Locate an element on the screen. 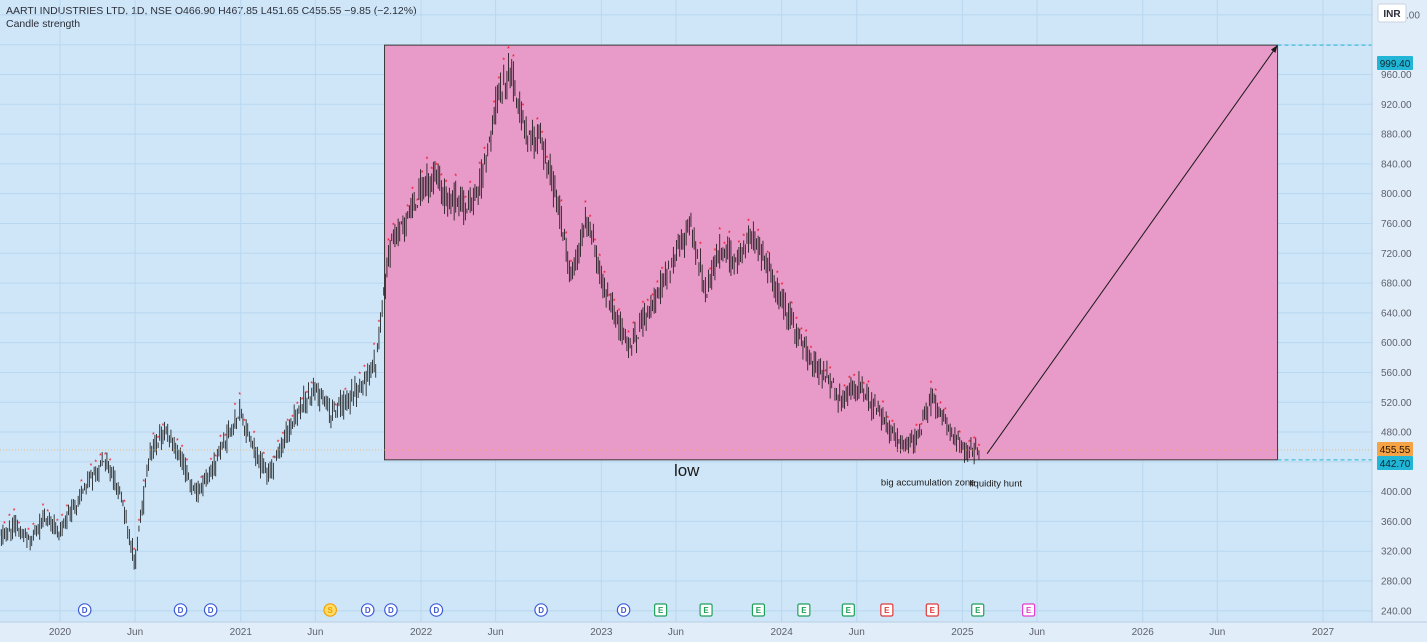  x-tick-label: 2021 is located at coordinates (241, 632).